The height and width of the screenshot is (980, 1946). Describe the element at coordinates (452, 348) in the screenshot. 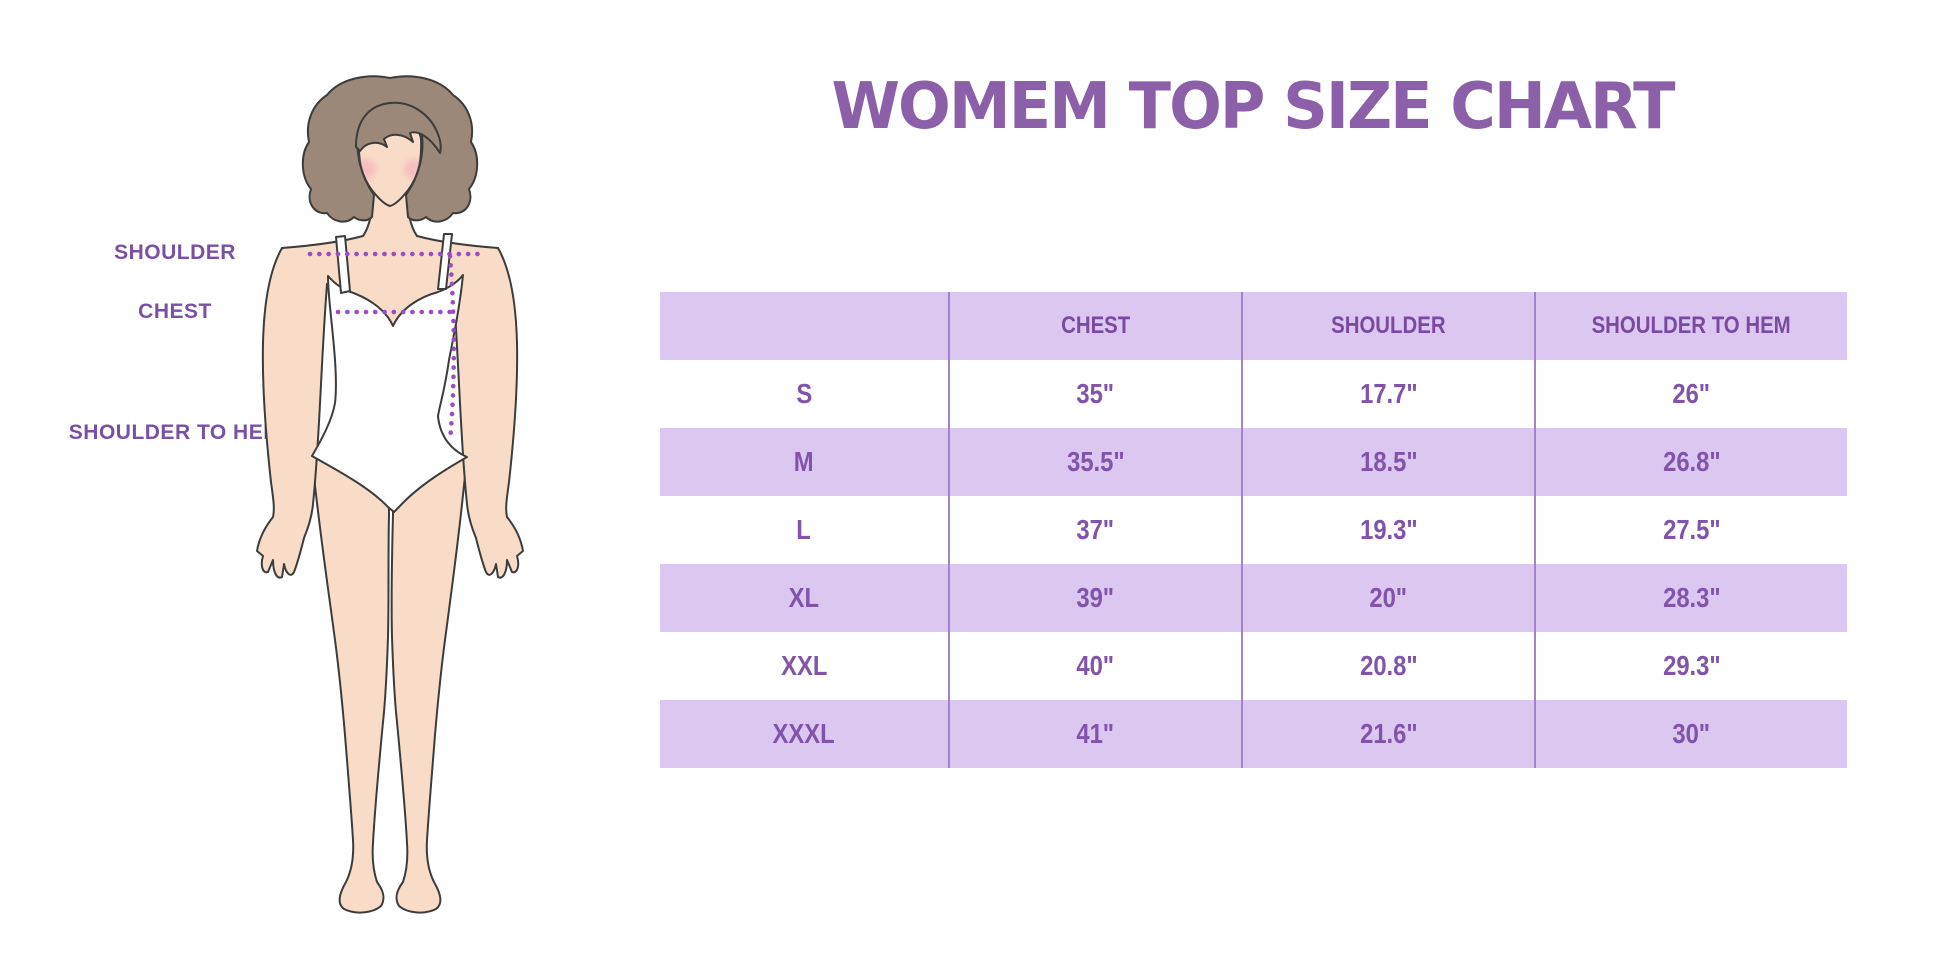

I see `shoulder-to-hem-measure-line` at that location.